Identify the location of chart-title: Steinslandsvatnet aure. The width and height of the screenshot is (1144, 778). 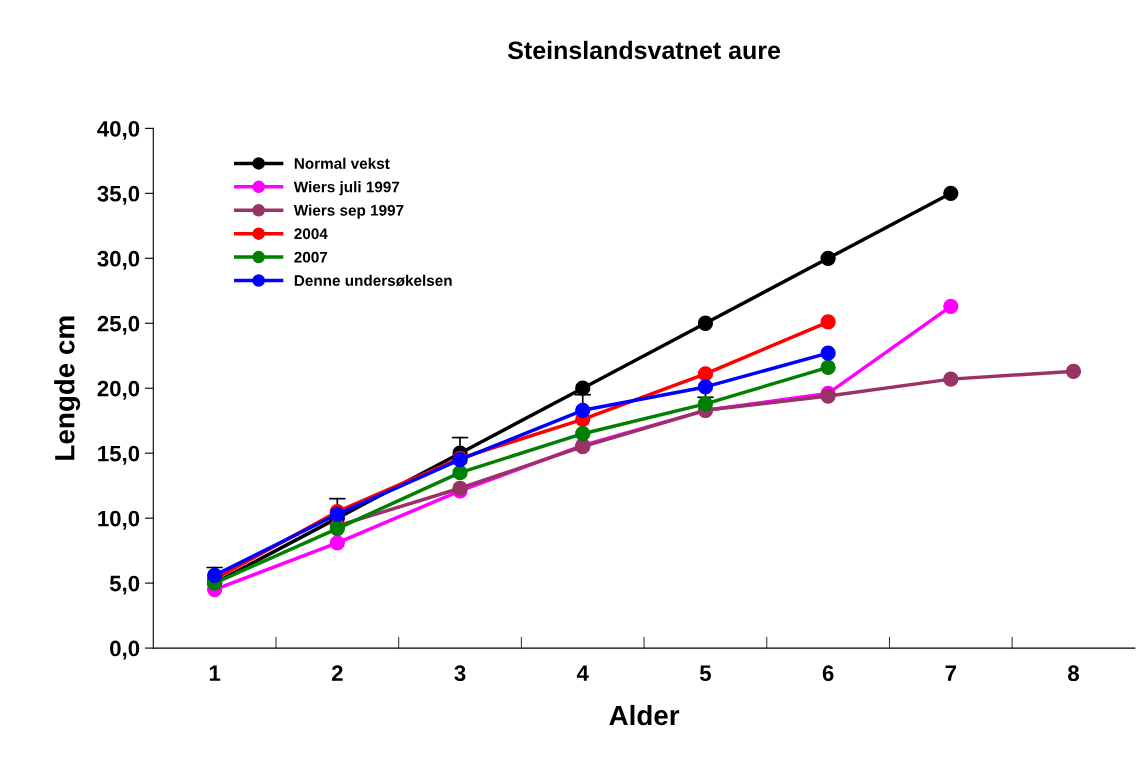
(644, 50).